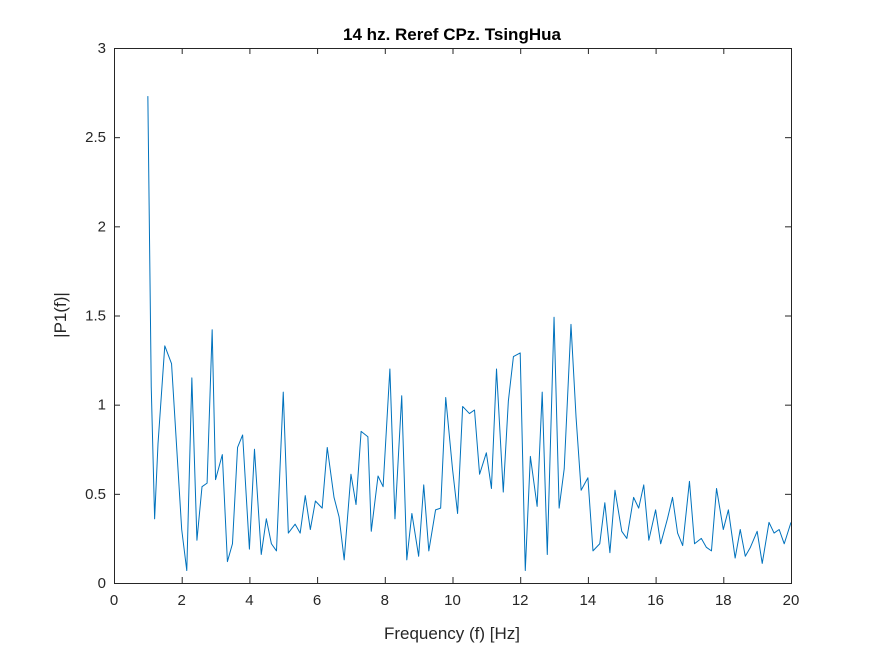 The image size is (875, 656). Describe the element at coordinates (95, 137) in the screenshot. I see `y-tick-label: 2.5` at that location.